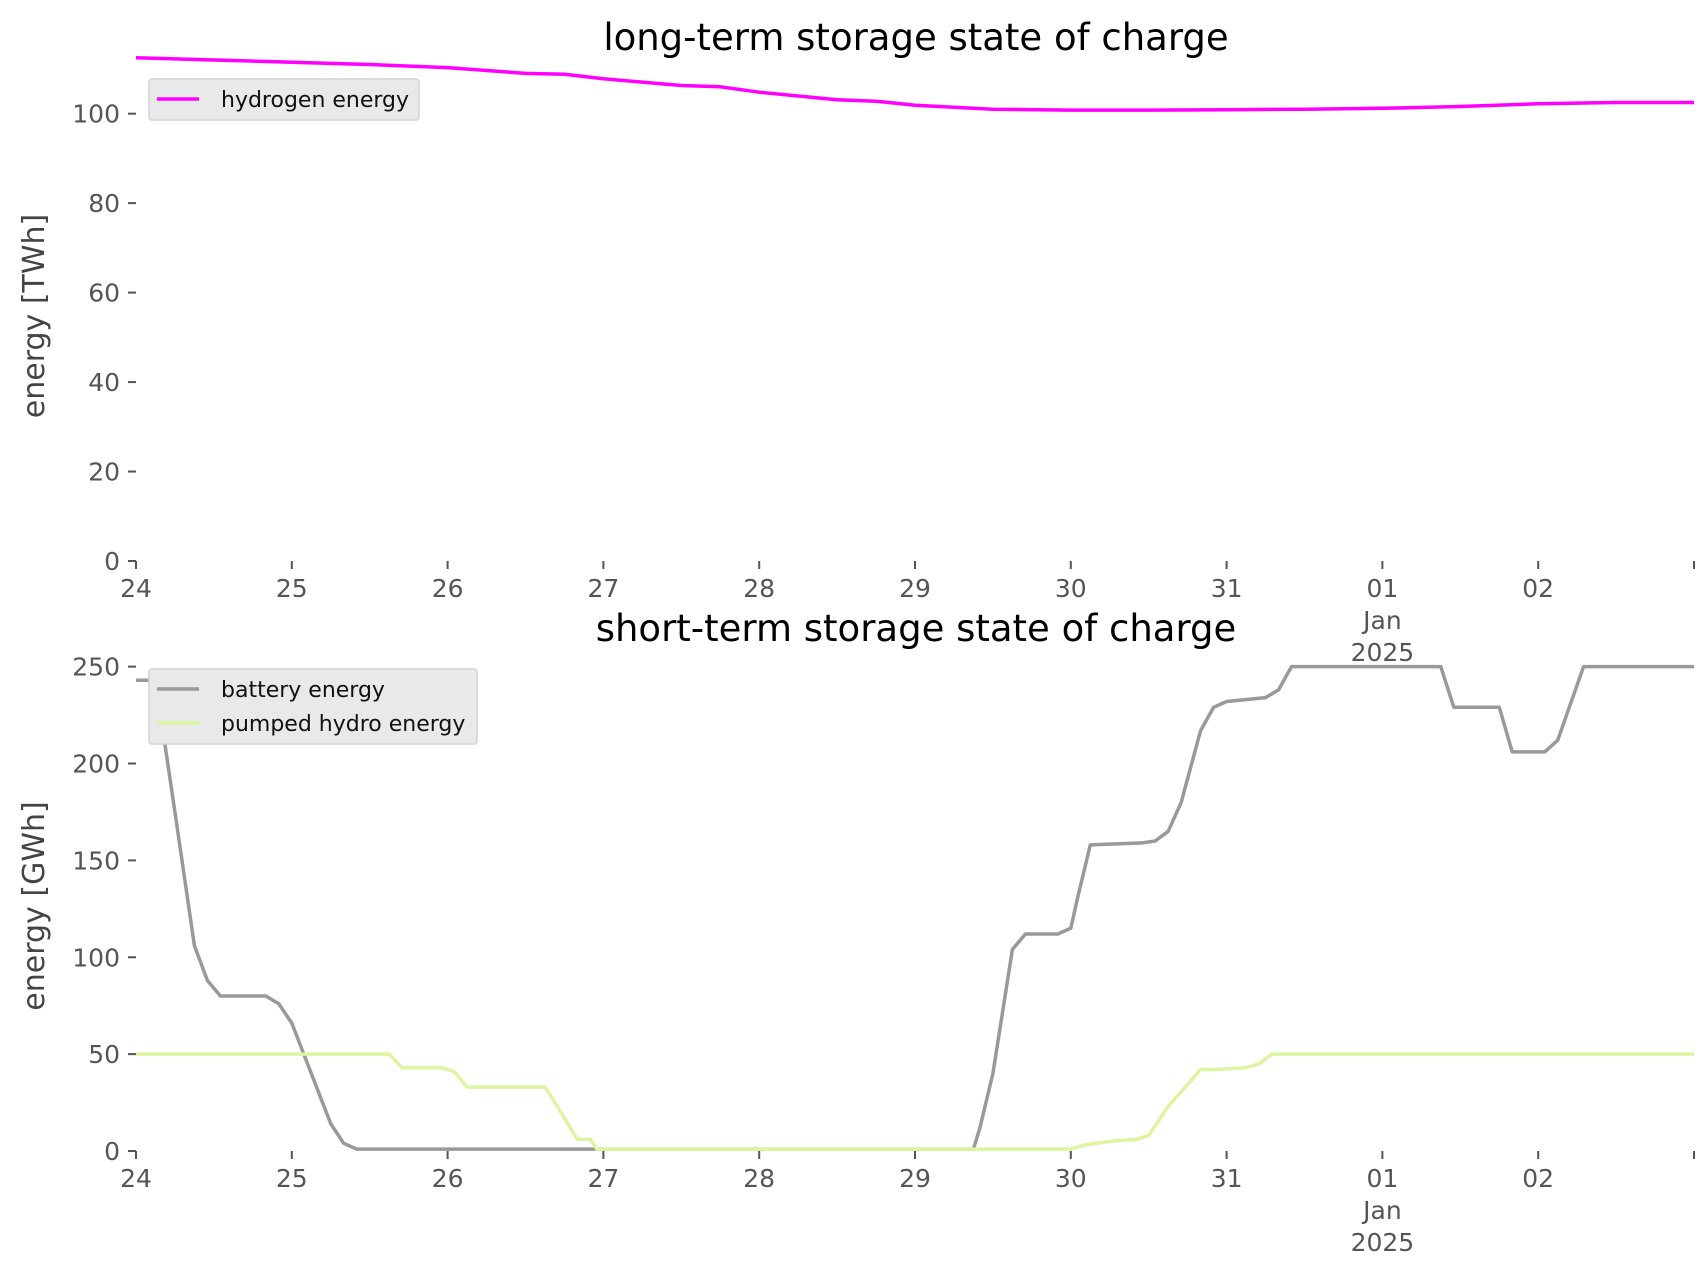 This screenshot has height=1277, width=1706. Describe the element at coordinates (34, 905) in the screenshot. I see `short-term-y-axis-label: energy [GWh]` at that location.